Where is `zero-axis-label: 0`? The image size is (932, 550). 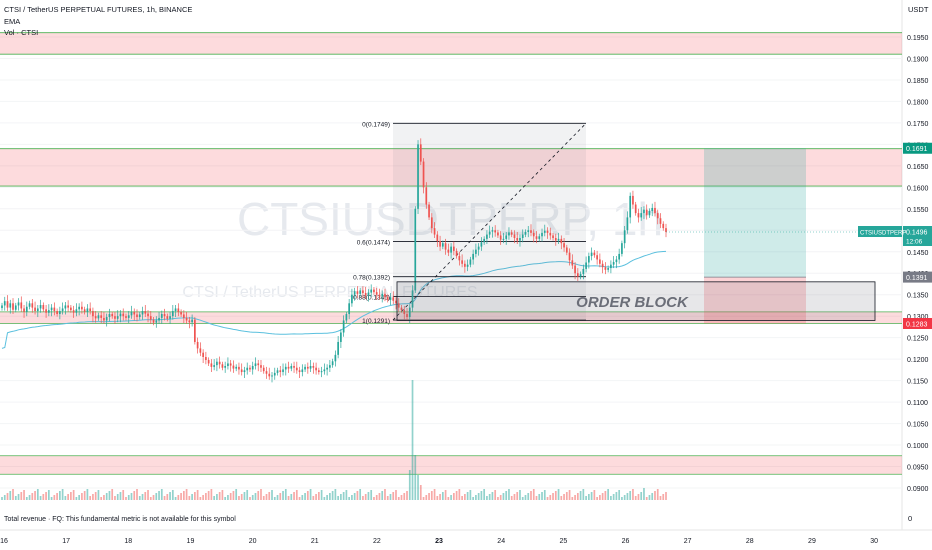 zero-axis-label: 0 is located at coordinates (910, 518).